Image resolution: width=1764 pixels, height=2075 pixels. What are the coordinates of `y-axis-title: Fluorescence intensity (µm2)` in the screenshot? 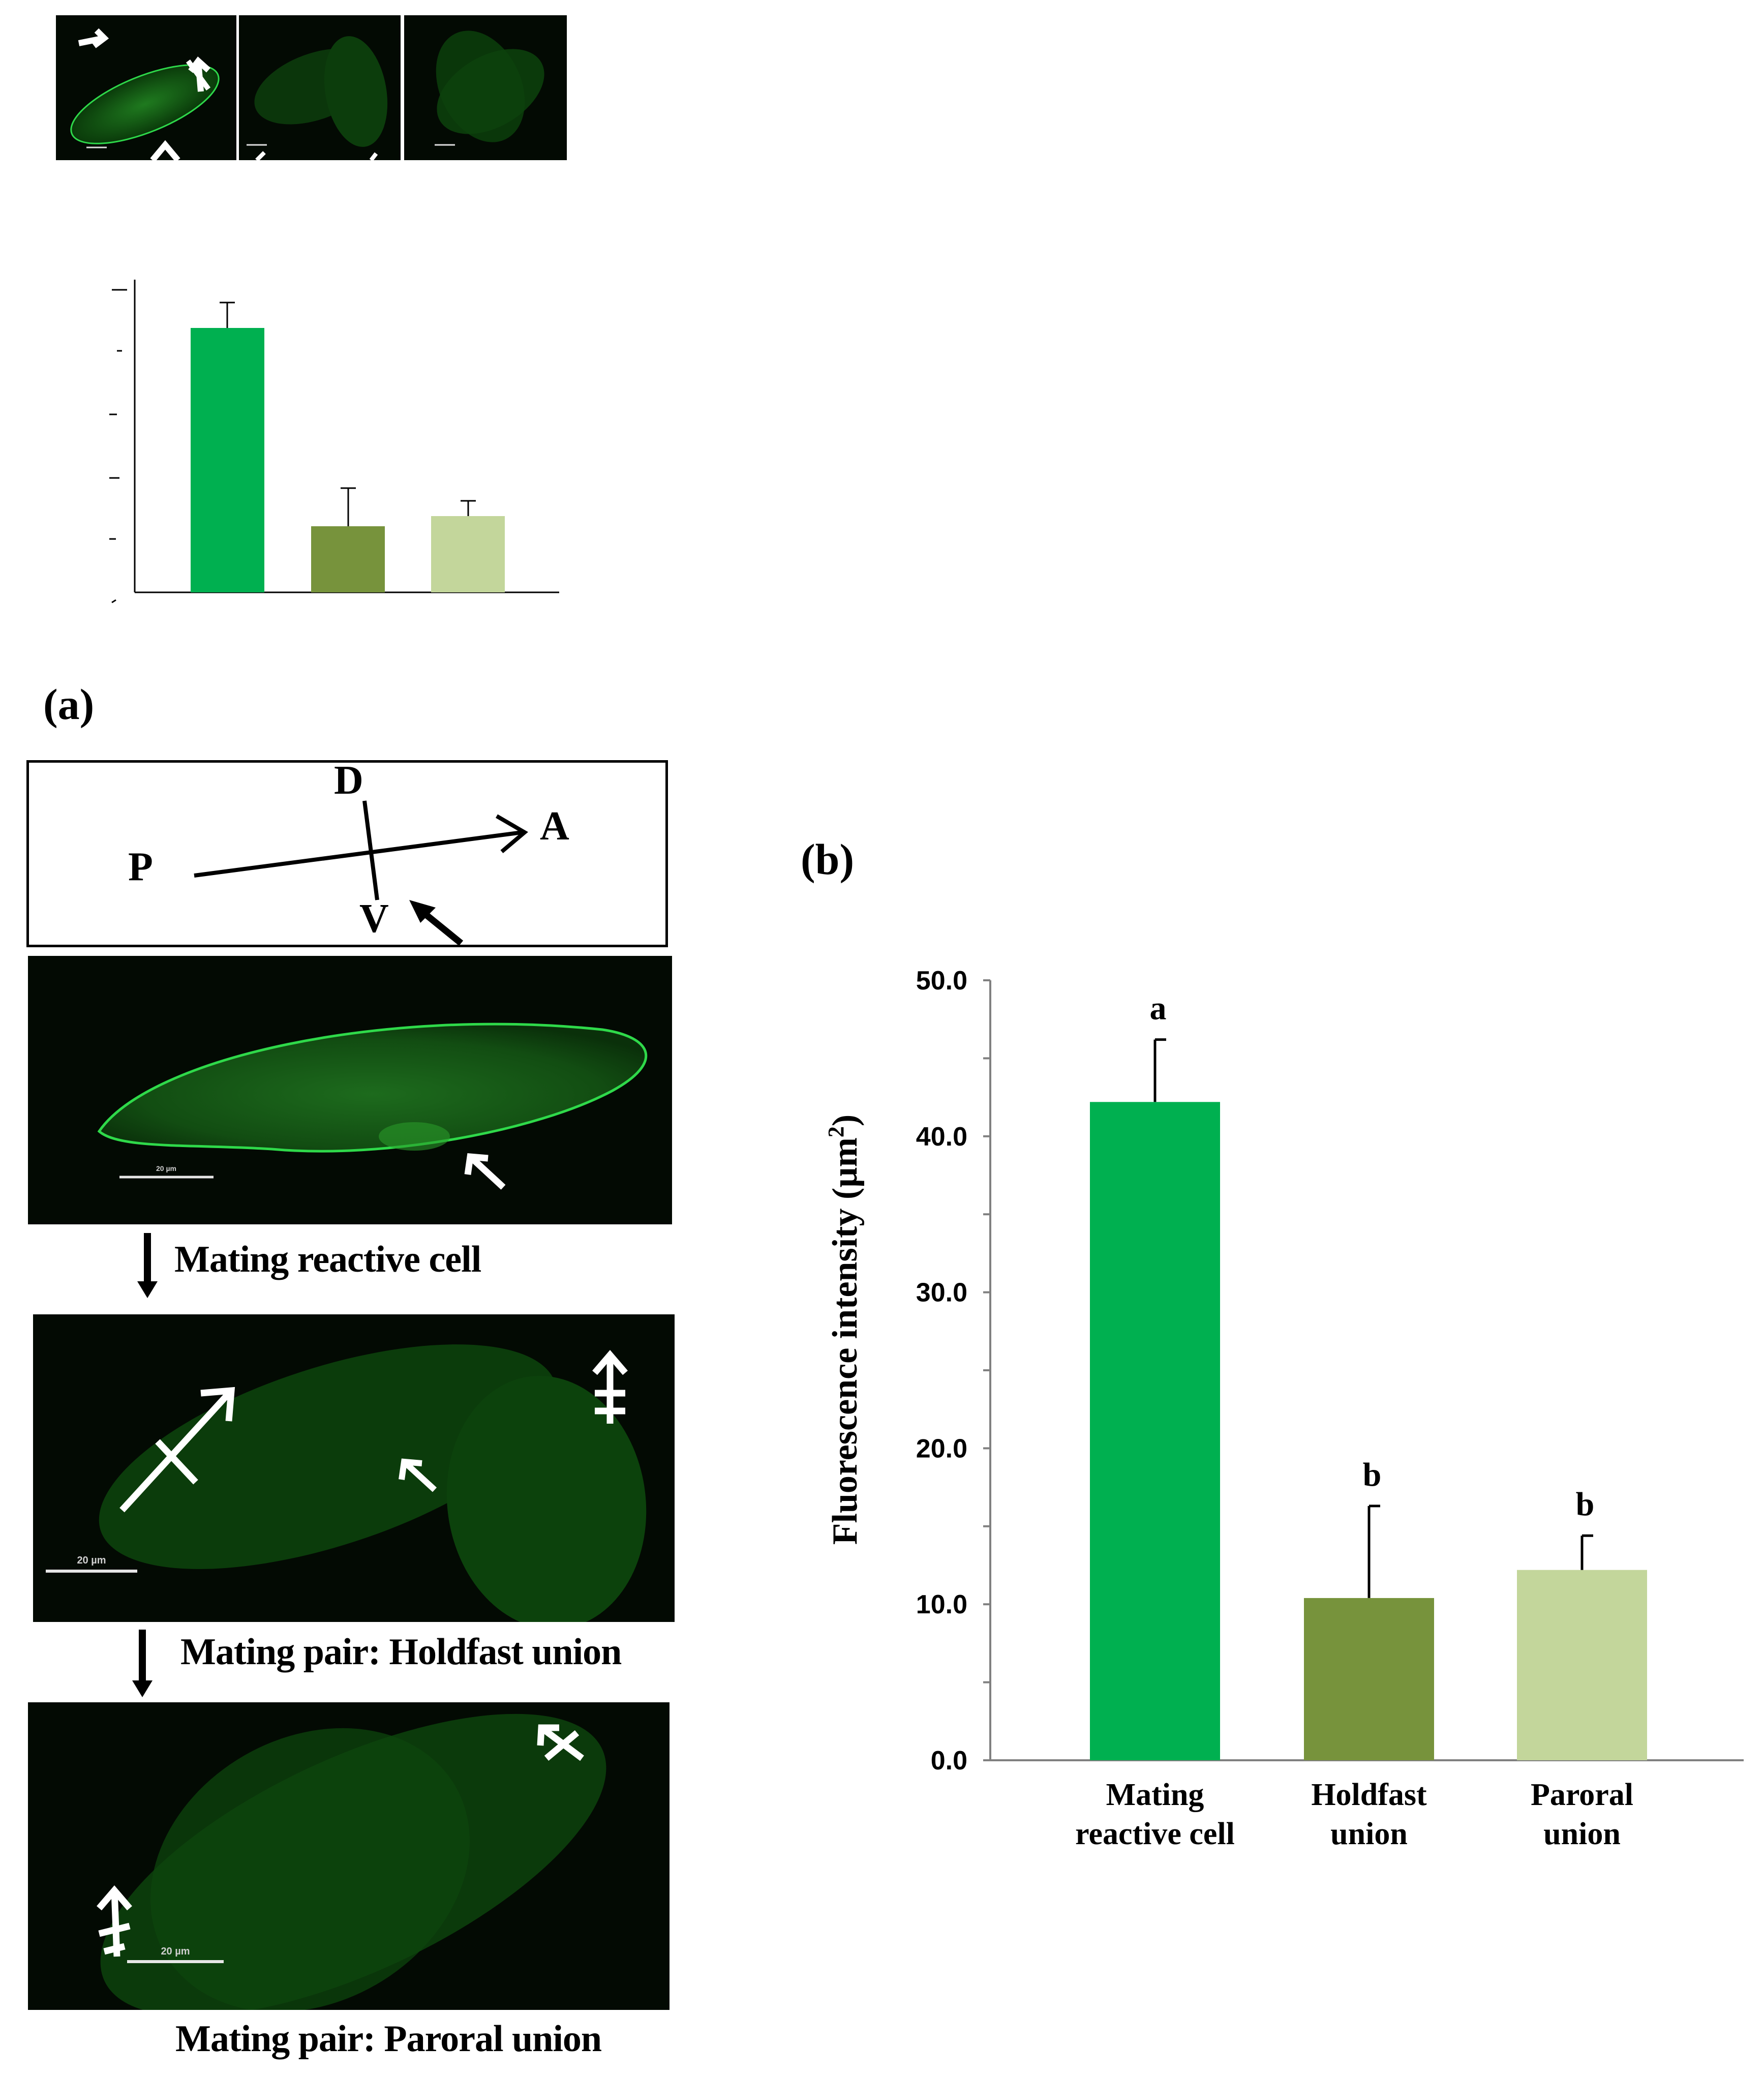 It's located at (844, 1330).